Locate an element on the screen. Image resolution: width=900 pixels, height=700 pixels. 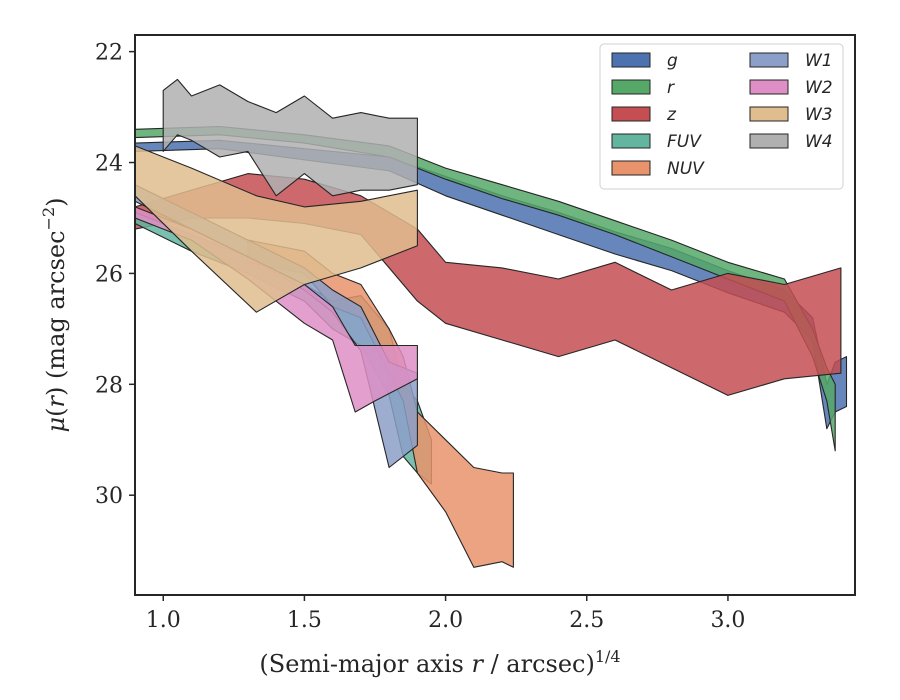
y-tick-label: 22 is located at coordinates (109, 53).